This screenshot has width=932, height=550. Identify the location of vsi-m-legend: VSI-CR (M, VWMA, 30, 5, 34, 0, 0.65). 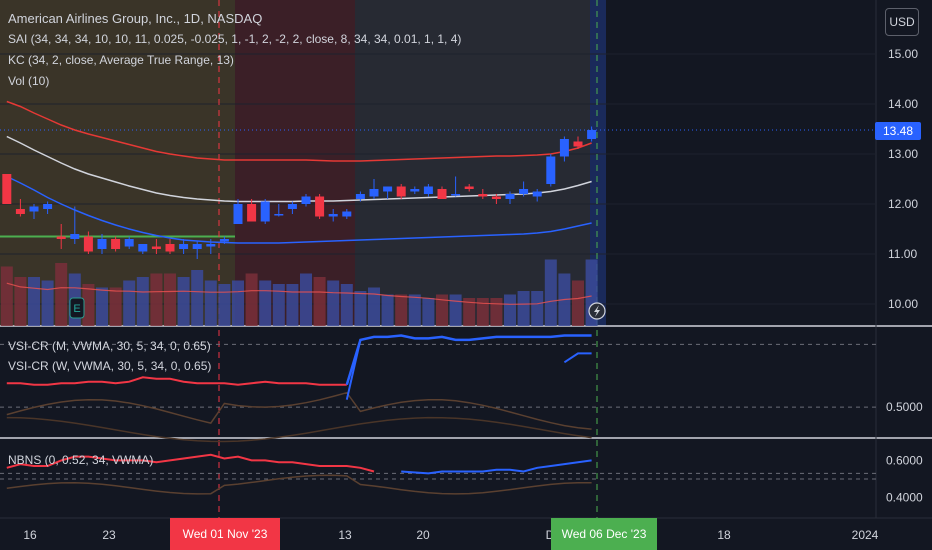
(109, 346).